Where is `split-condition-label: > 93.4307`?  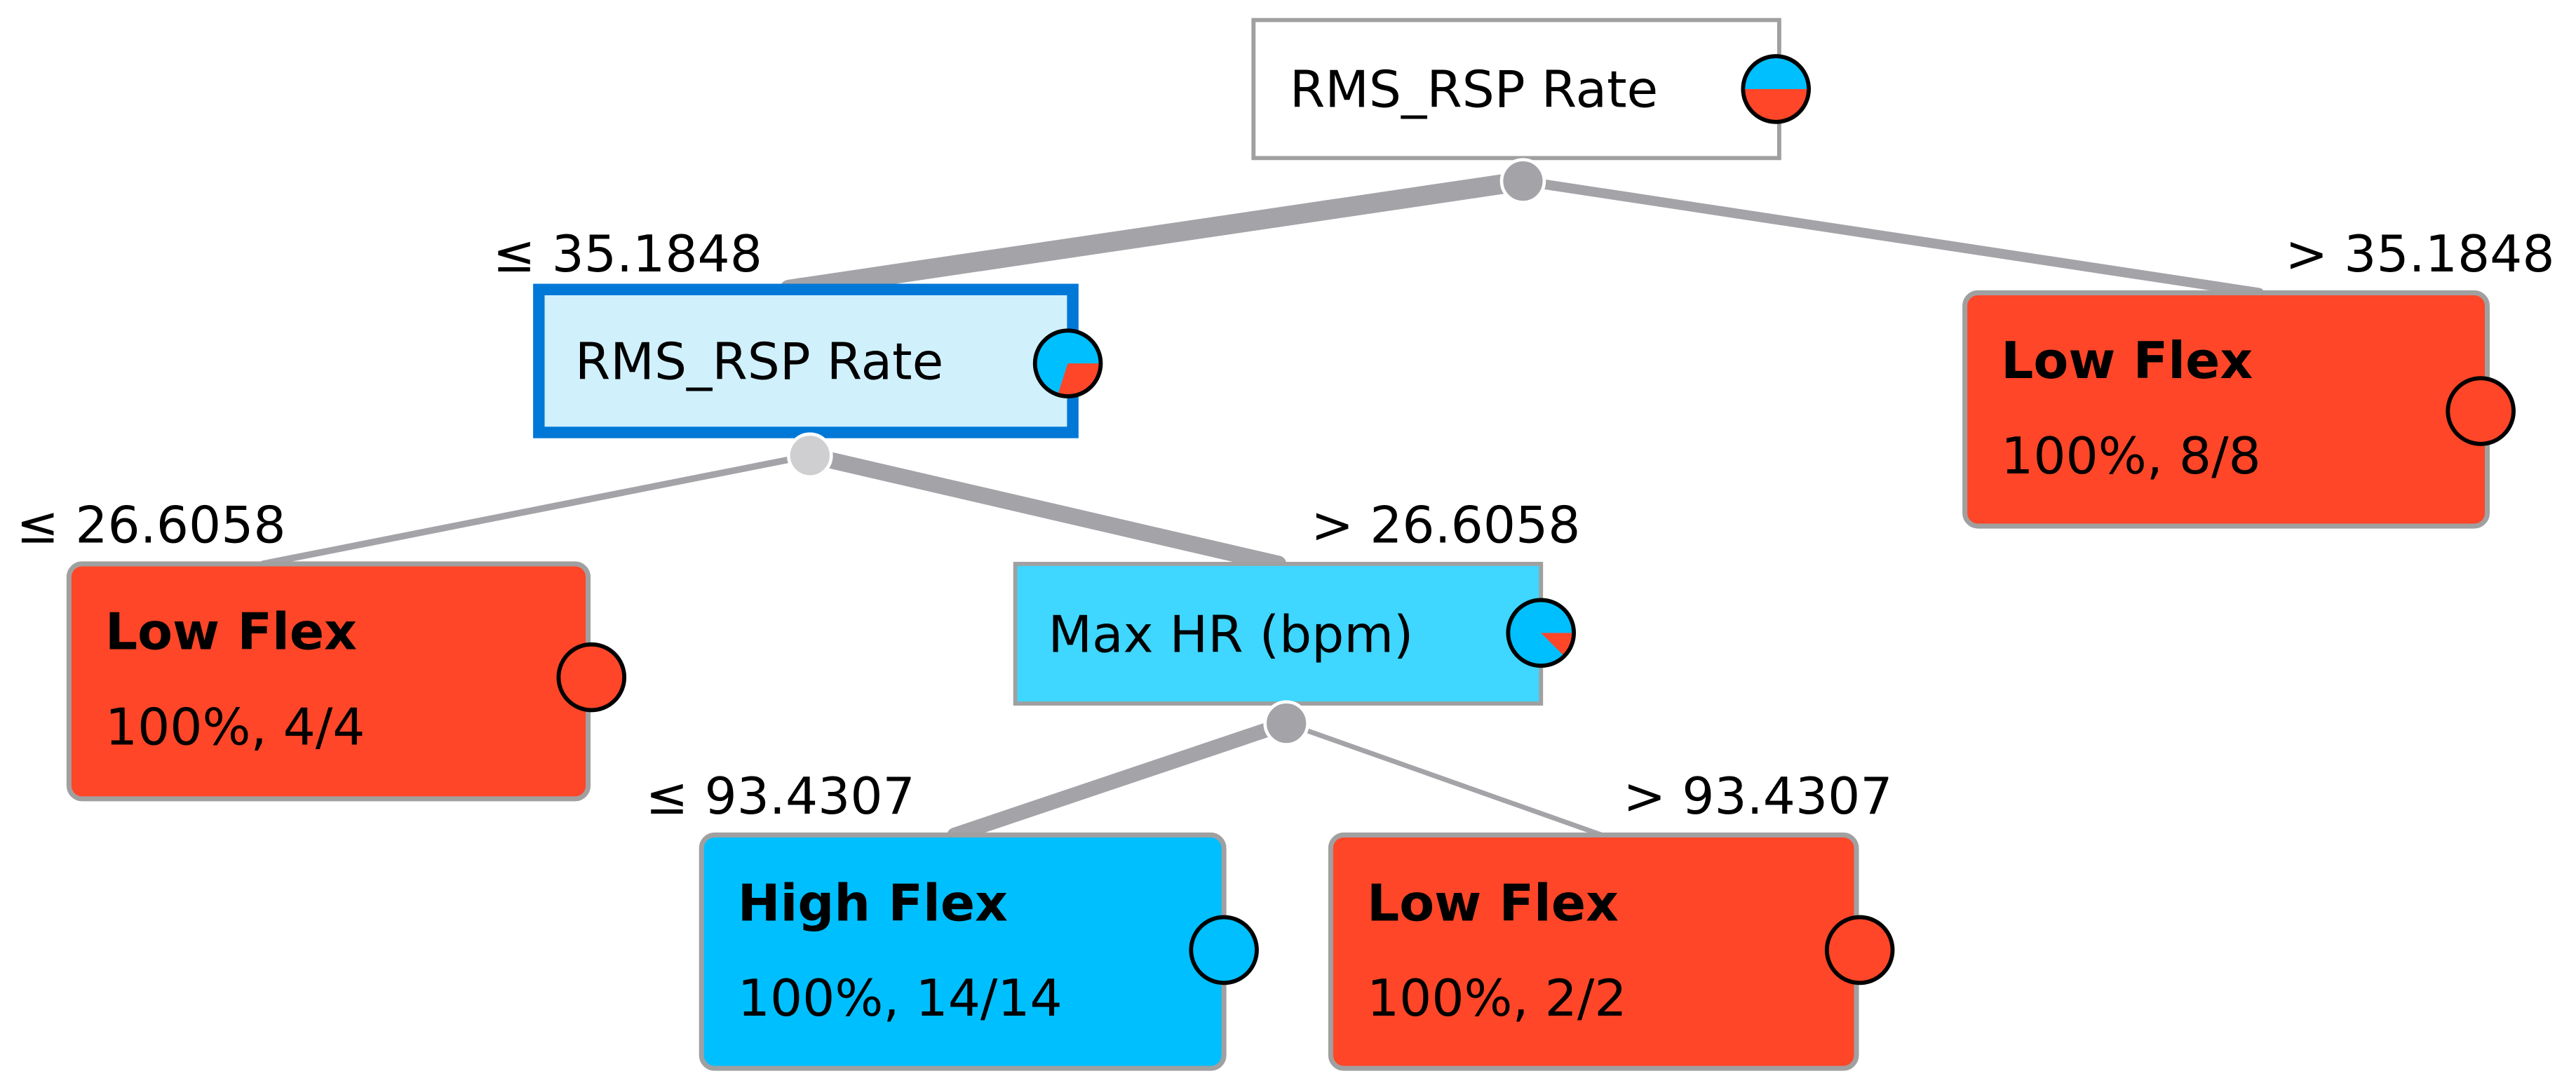 split-condition-label: > 93.4307 is located at coordinates (1757, 796).